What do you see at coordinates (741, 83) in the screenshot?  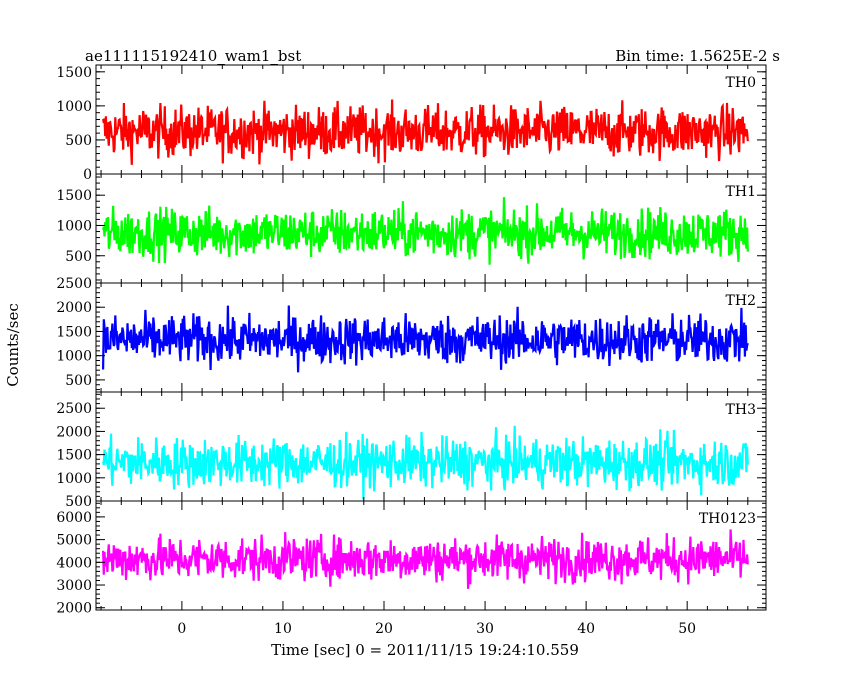 I see `panel-label-th0: TH0` at bounding box center [741, 83].